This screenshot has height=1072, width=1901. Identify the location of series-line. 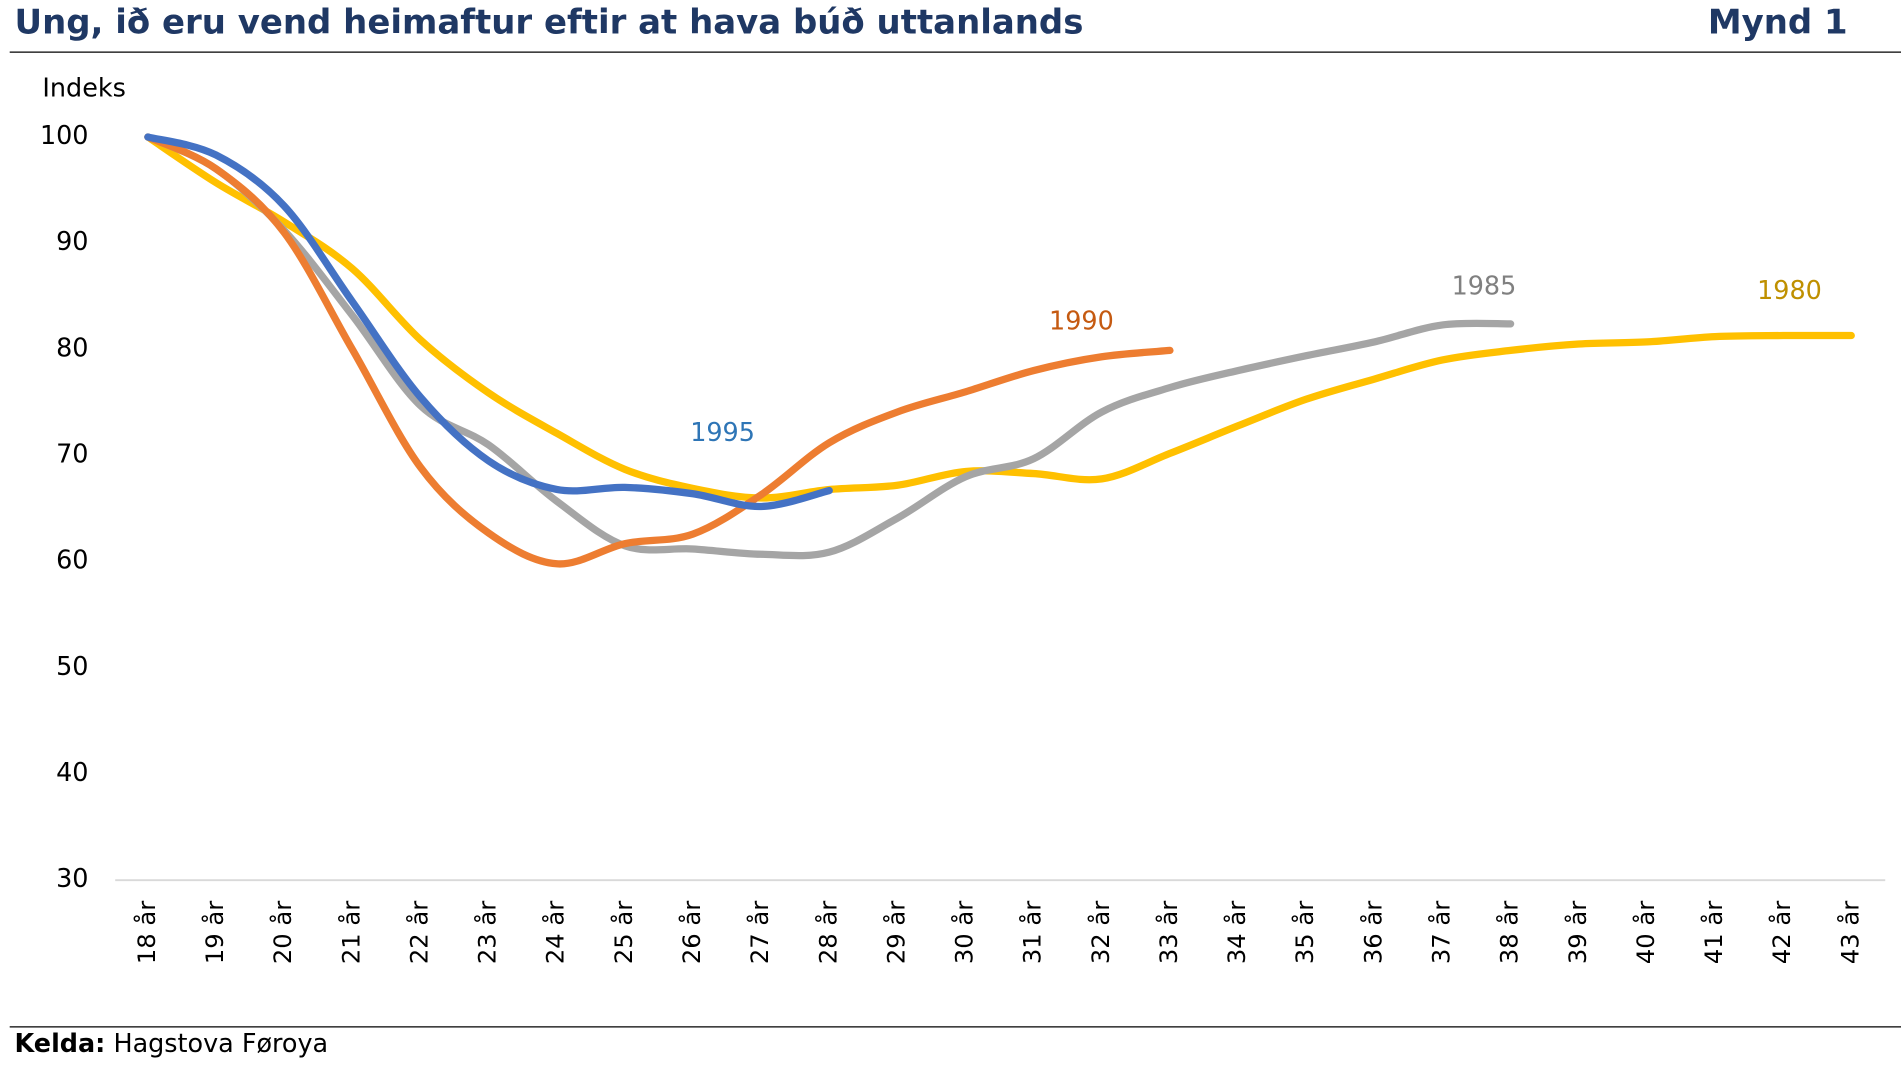
(488, 322).